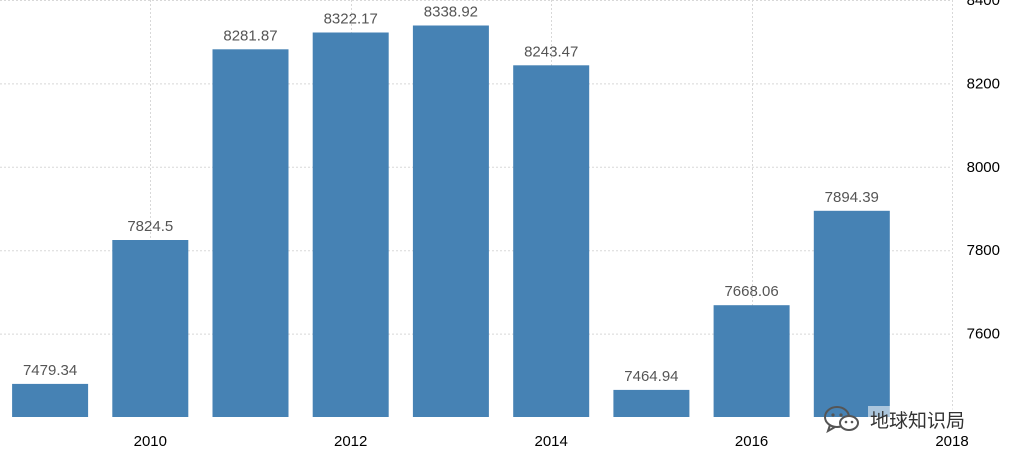 This screenshot has height=466, width=1031. Describe the element at coordinates (983, 334) in the screenshot. I see `y-tick-label: 7600` at that location.